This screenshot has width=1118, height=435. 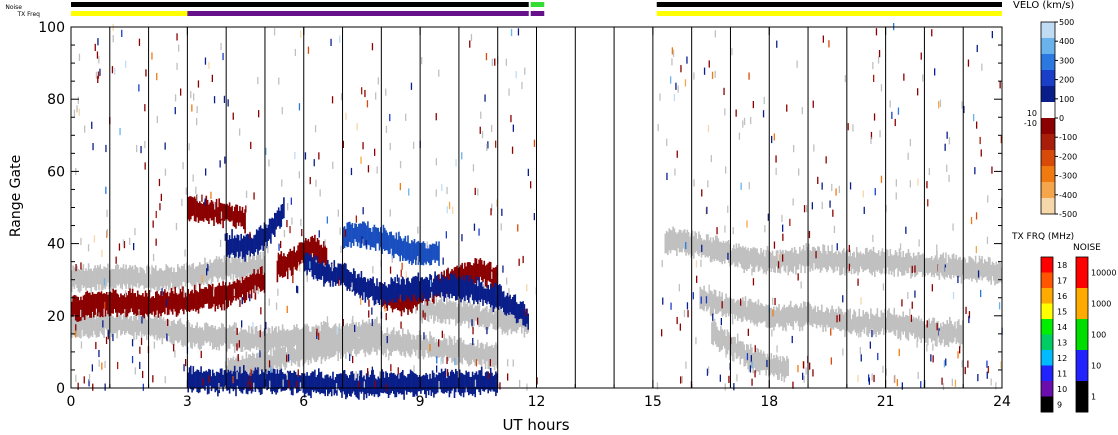 I want to click on txfreq-colorbar-tick-label: 11, so click(x=1062, y=373).